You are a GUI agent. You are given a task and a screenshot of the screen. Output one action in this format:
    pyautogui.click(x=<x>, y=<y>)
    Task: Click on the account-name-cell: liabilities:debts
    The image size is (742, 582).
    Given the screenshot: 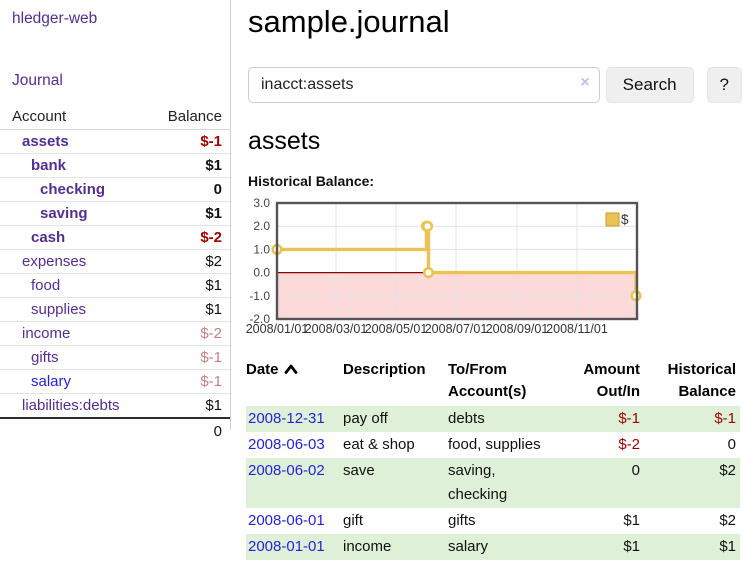 What is the action you would take?
    pyautogui.click(x=76, y=406)
    